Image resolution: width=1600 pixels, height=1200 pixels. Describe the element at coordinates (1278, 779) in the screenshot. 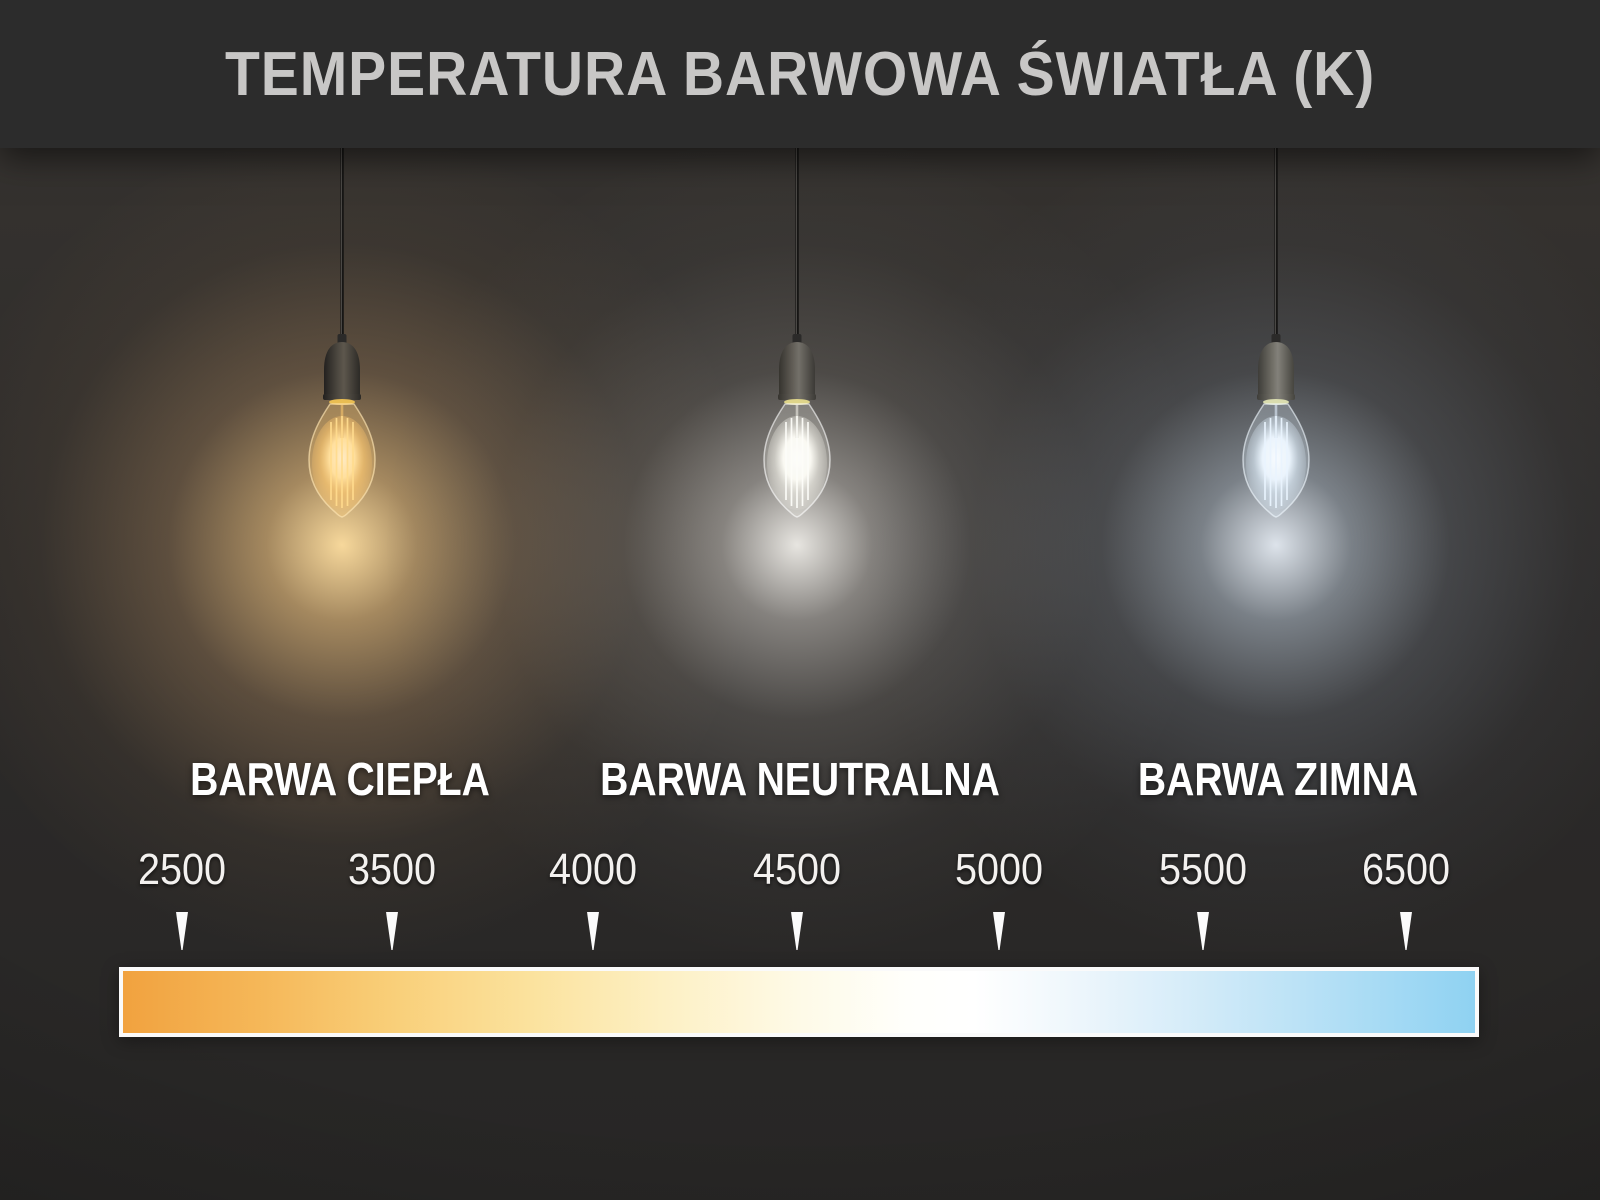

I see `label-cold-color: BARWA ZIMNA` at that location.